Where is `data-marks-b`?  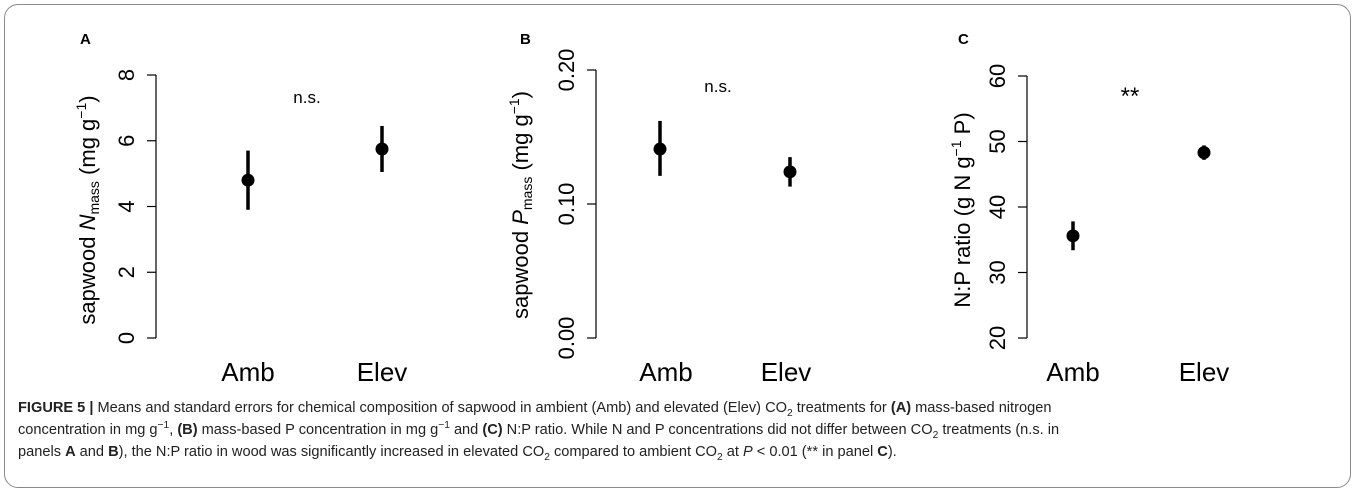 data-marks-b is located at coordinates (725, 153).